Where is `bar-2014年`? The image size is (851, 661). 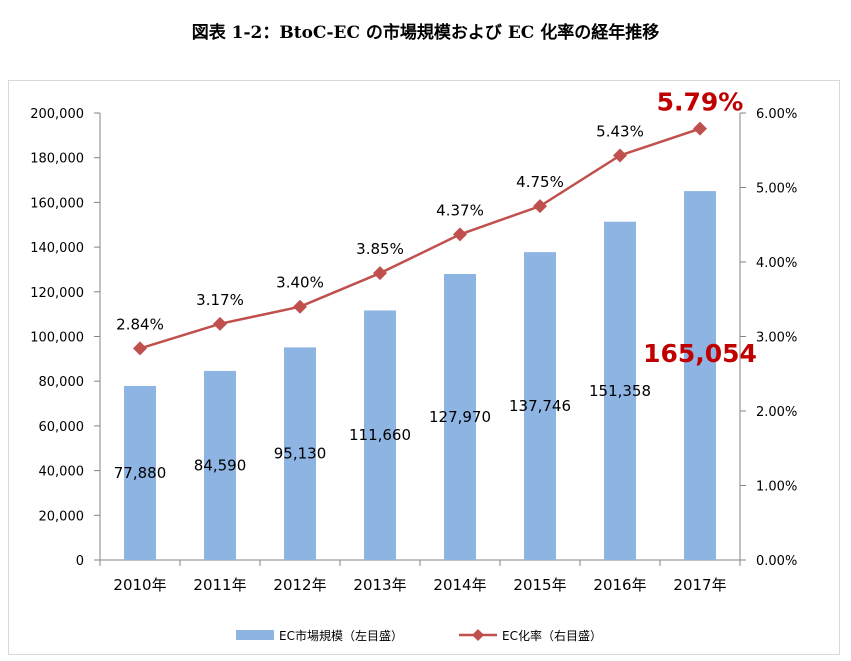
bar-2014年 is located at coordinates (460, 416).